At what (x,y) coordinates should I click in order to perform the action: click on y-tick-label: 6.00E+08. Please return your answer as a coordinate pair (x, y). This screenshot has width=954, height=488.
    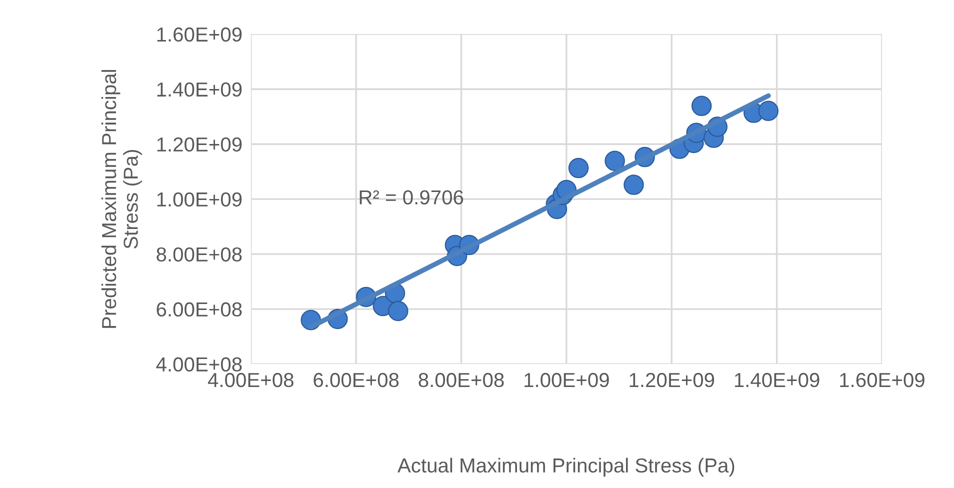
    Looking at the image, I should click on (199, 309).